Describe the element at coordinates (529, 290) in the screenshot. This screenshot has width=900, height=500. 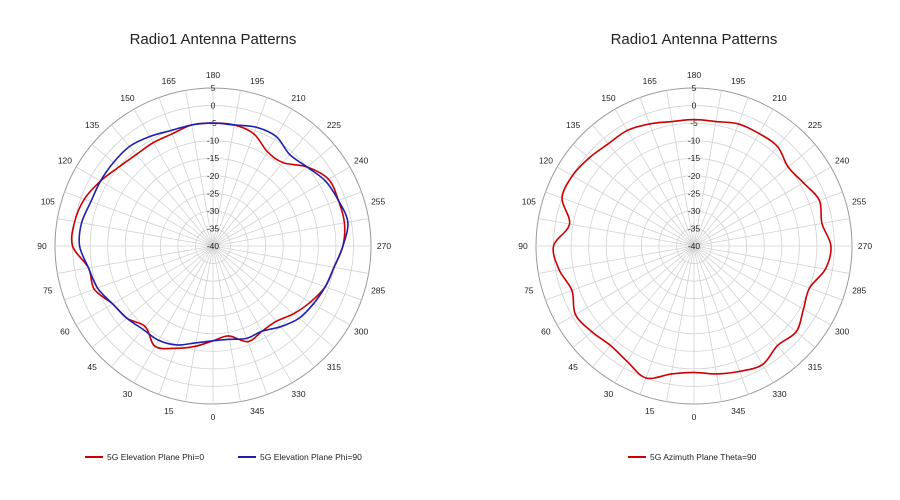
I see `angle-tick-label: 75` at that location.